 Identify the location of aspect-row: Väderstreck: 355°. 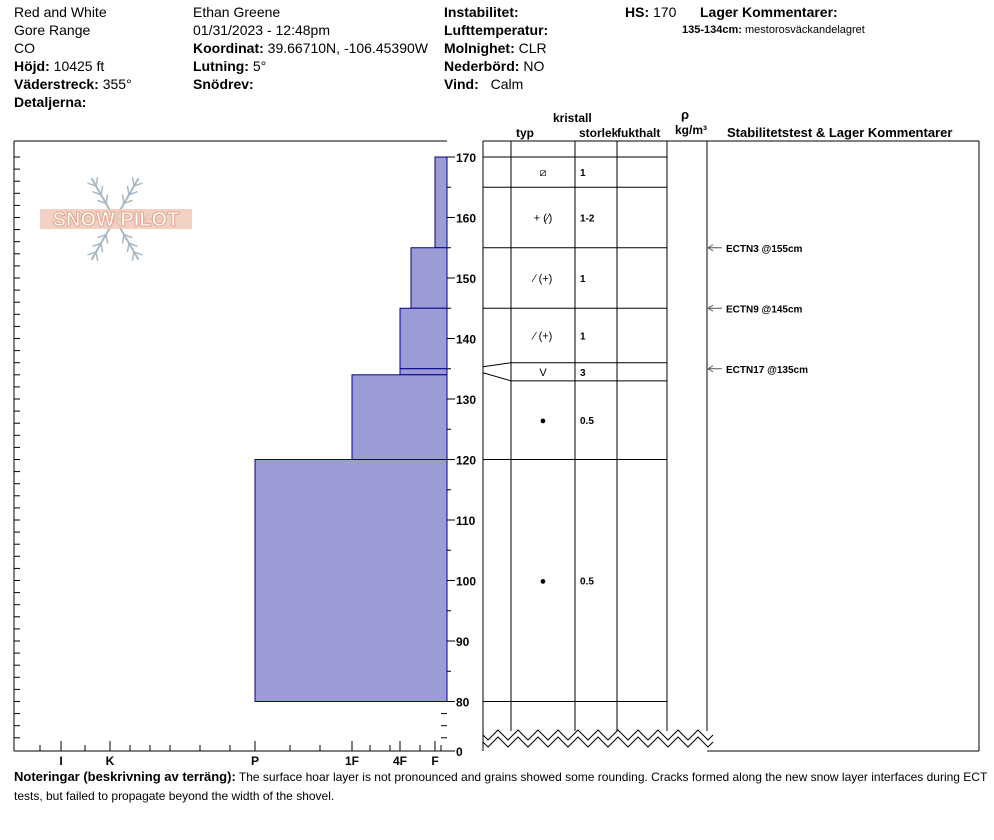
(73, 84).